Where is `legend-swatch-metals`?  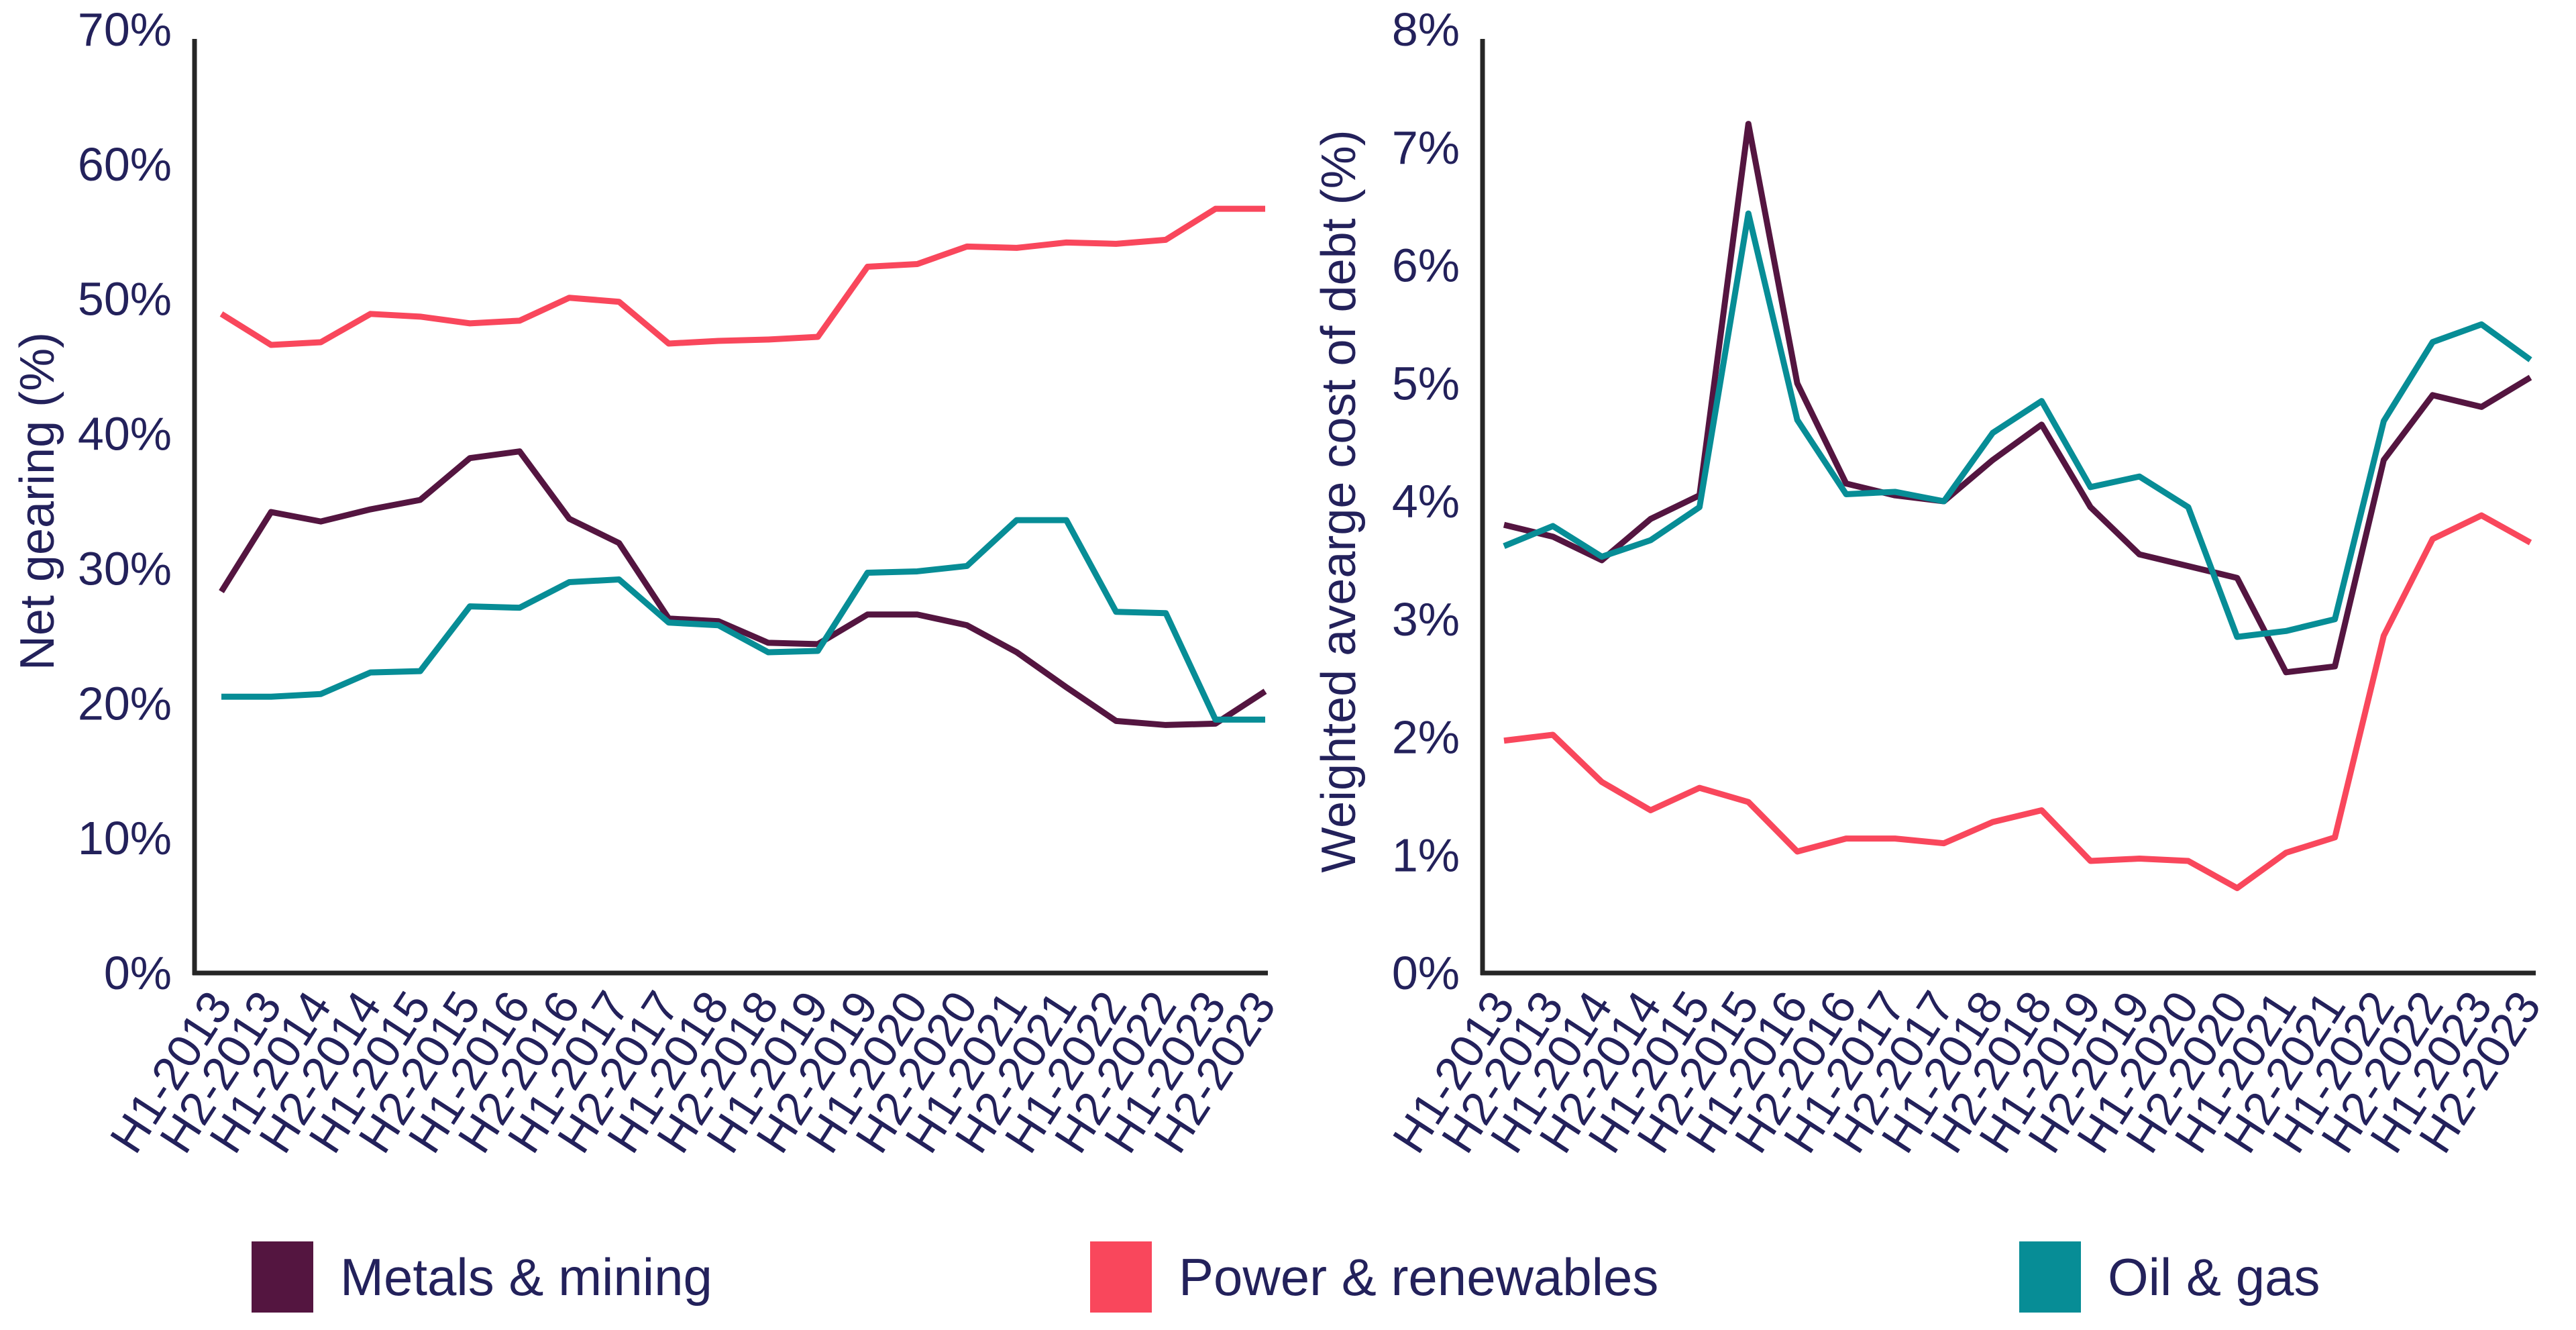
legend-swatch-metals is located at coordinates (282, 1277).